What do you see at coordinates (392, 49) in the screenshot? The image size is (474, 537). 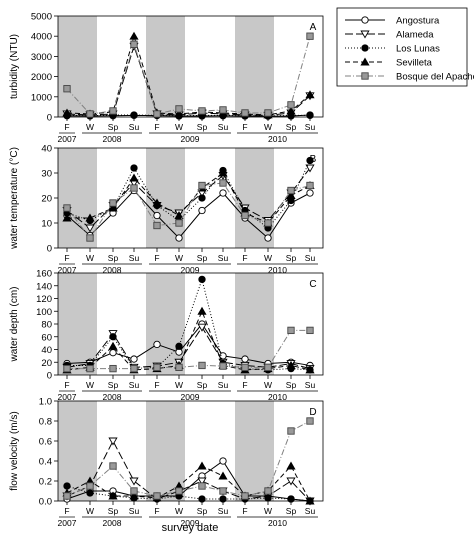 I see `legend-entry-los-lunas: Los Lunas` at bounding box center [392, 49].